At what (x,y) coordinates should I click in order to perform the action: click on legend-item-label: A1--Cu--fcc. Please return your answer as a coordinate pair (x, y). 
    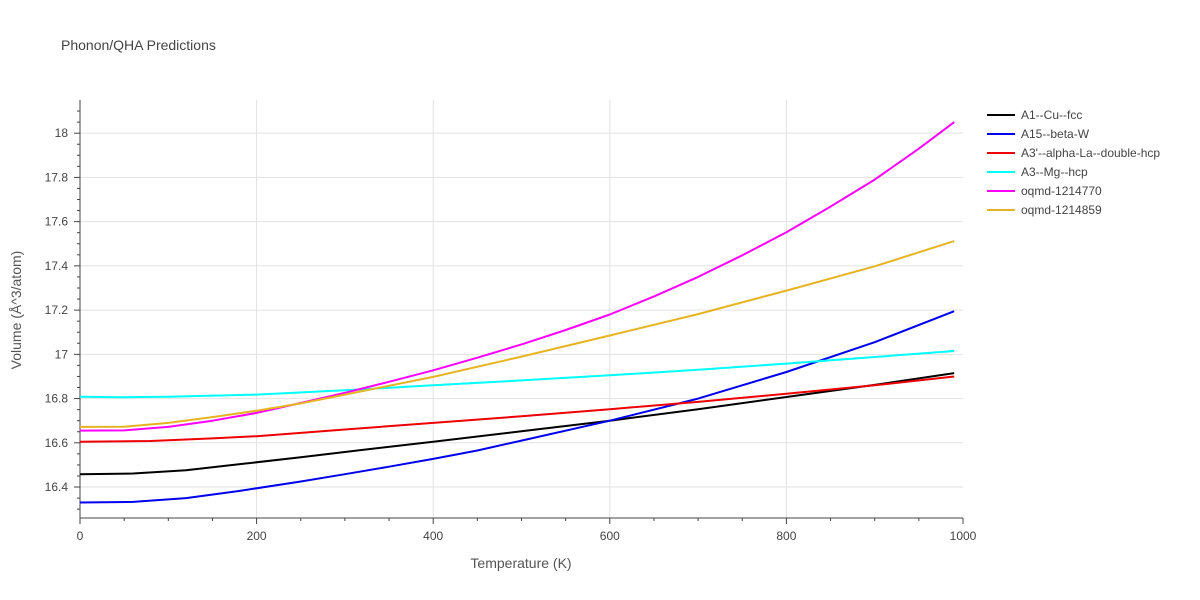
    Looking at the image, I should click on (1051, 115).